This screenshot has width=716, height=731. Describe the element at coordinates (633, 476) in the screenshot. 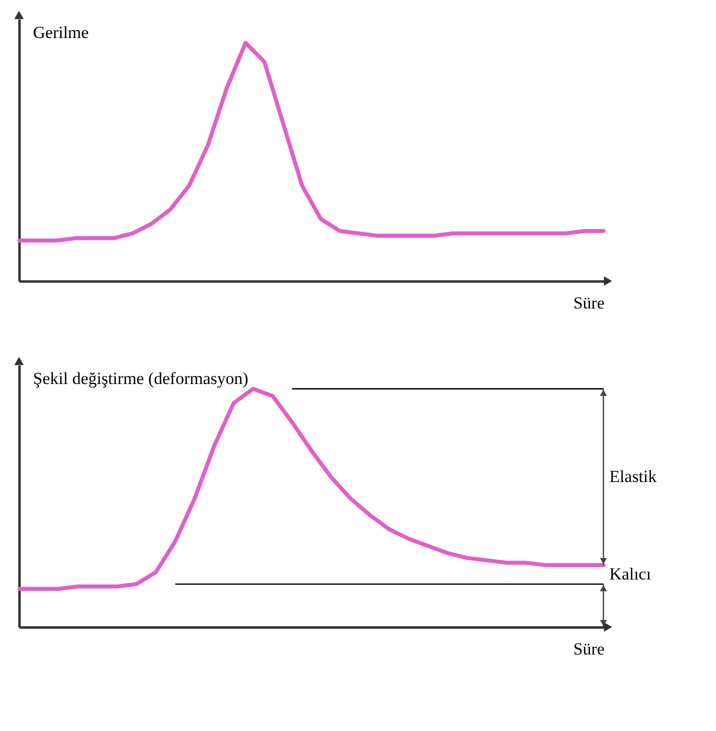

I see `text: Elastik` at that location.